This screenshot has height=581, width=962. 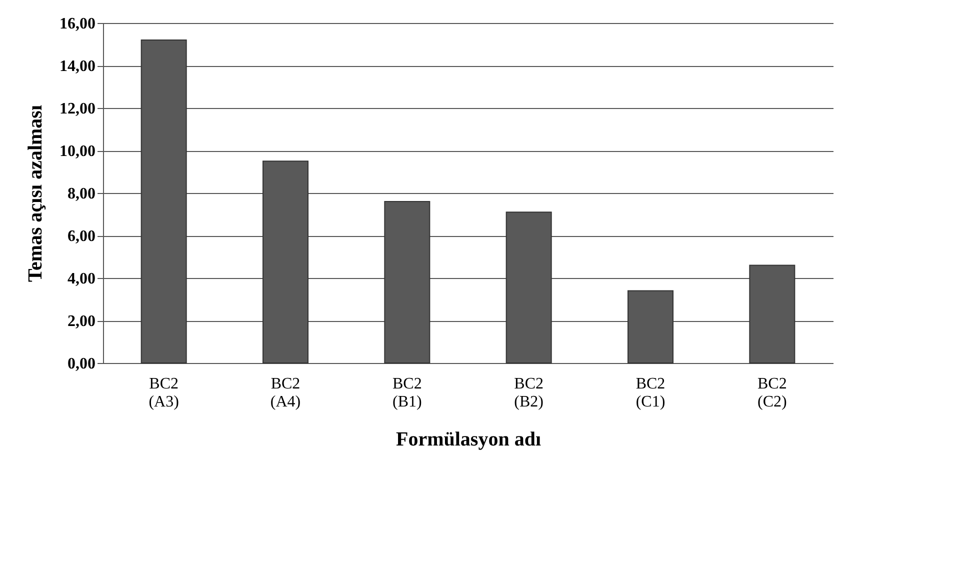 What do you see at coordinates (35, 193) in the screenshot?
I see `y-axis-title: Temas açısı azalması` at bounding box center [35, 193].